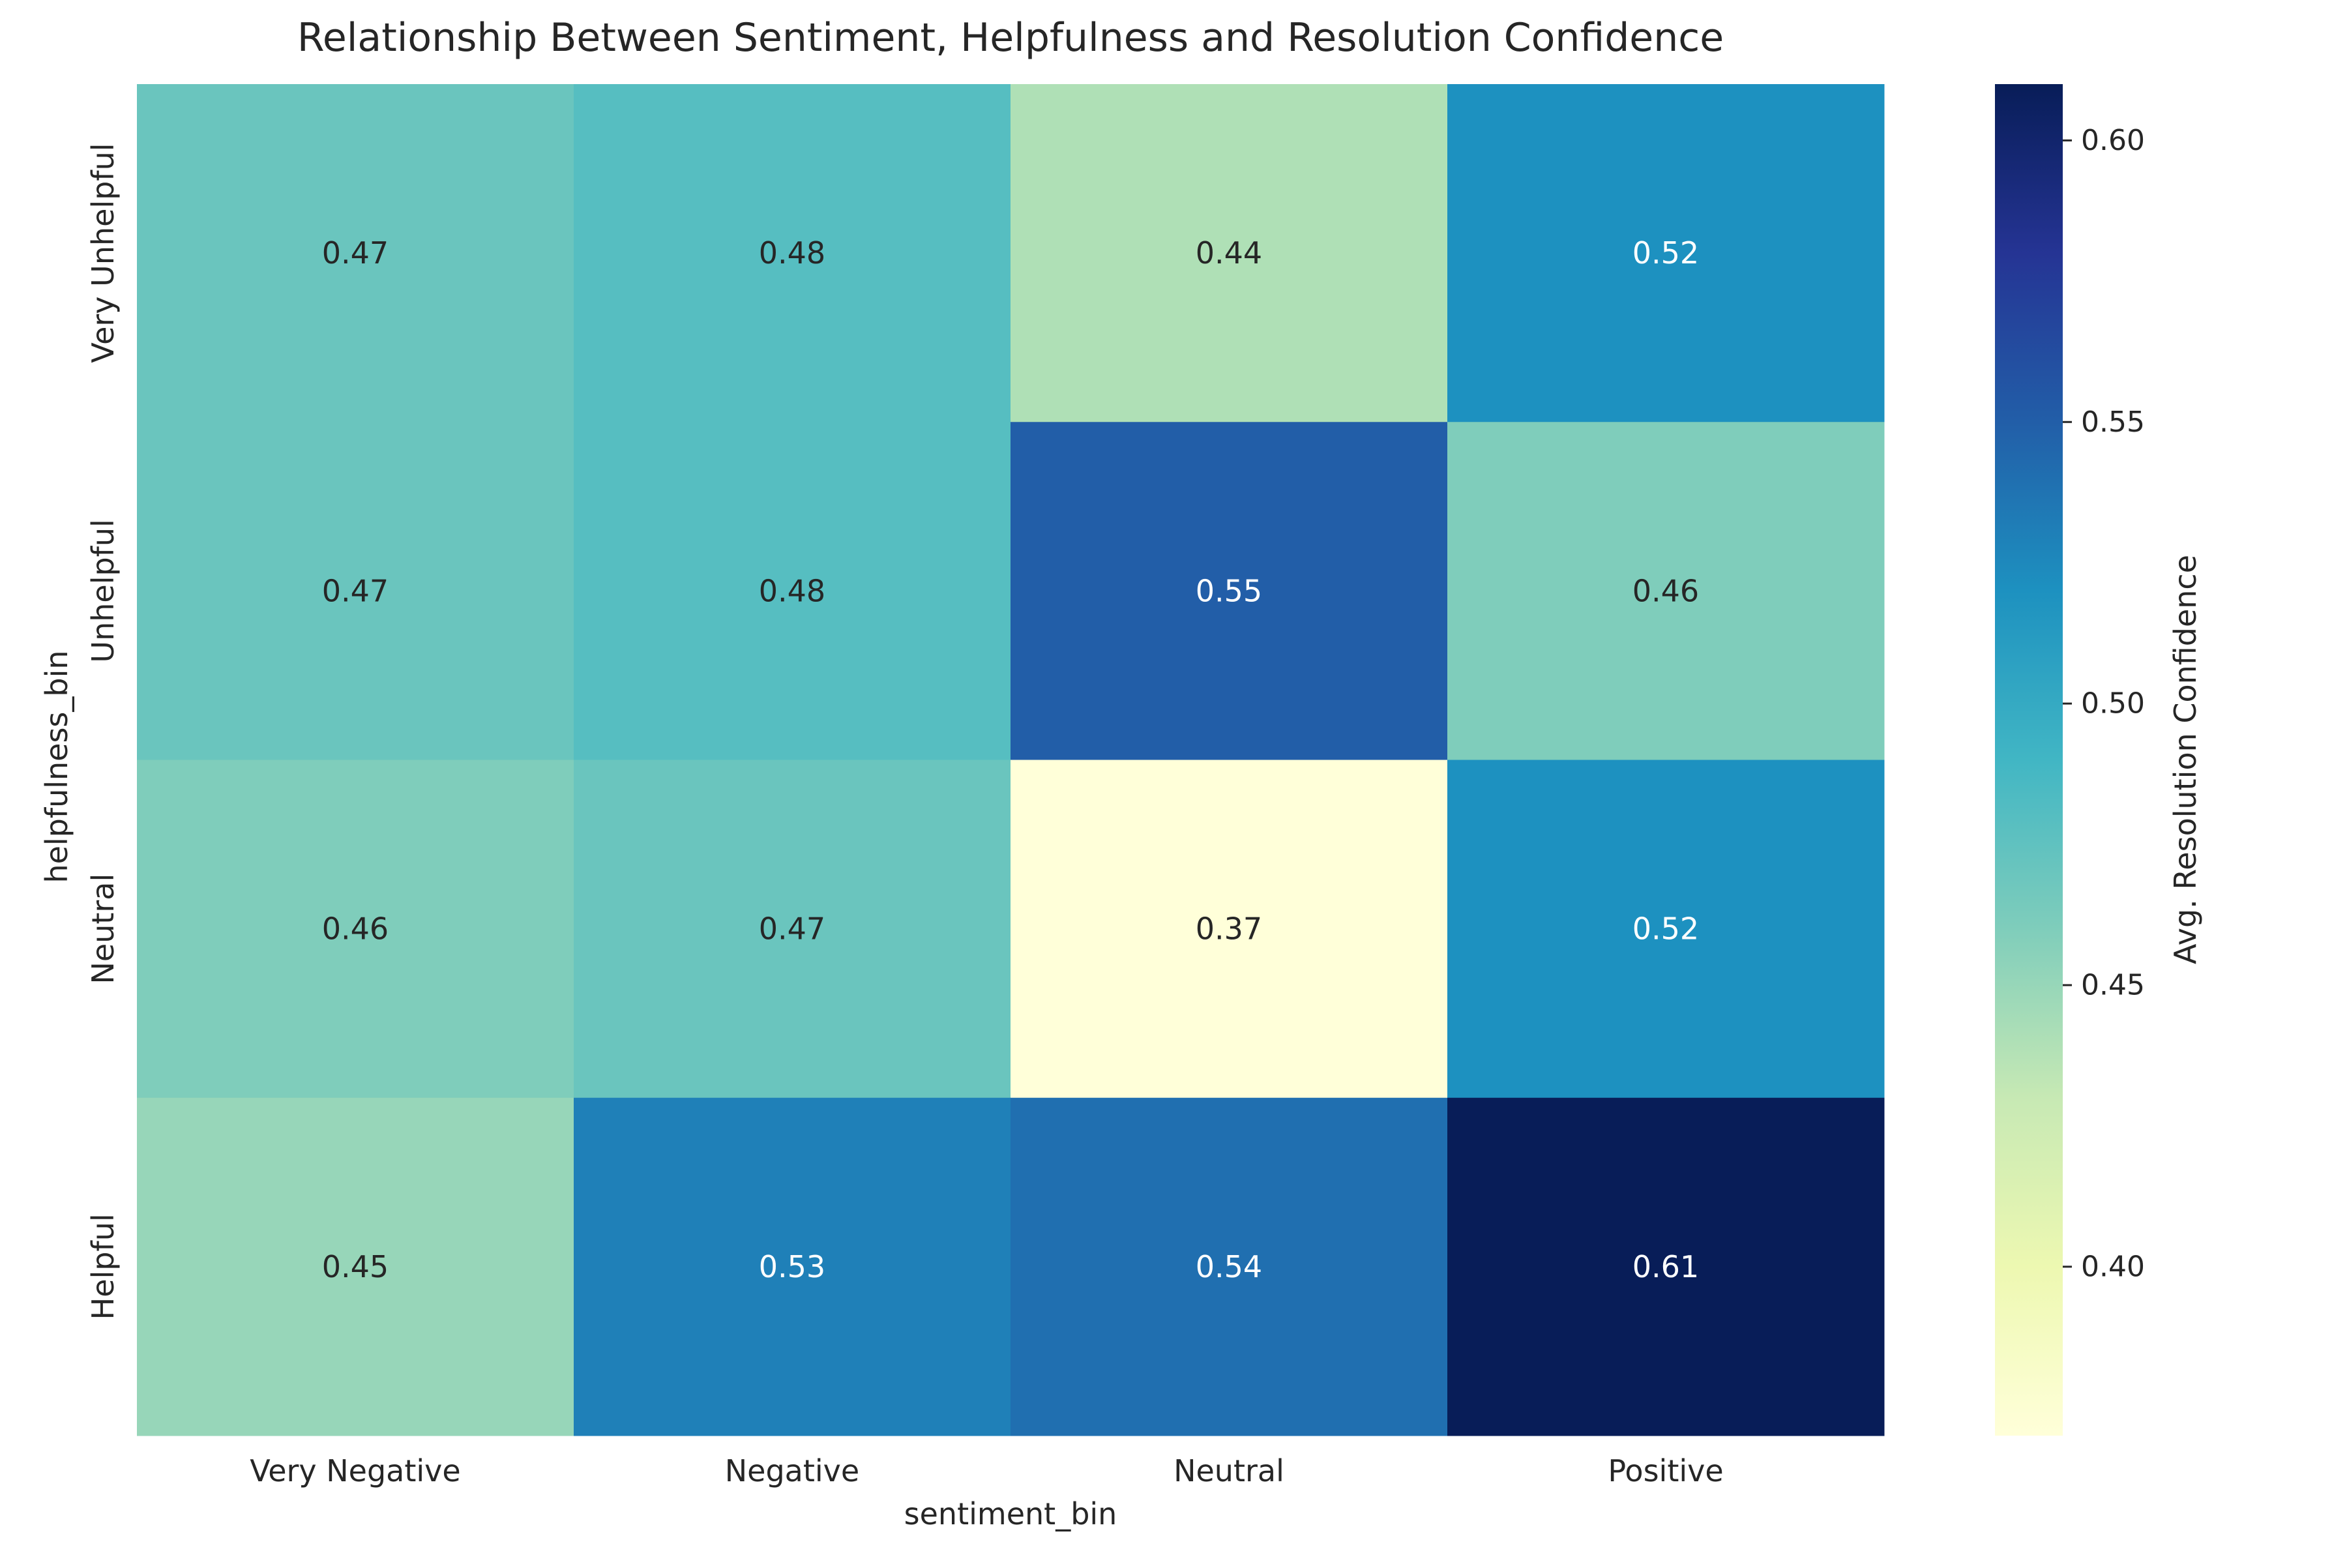 Image resolution: width=2347 pixels, height=1568 pixels. I want to click on x-axis-label: sentiment_bin, so click(1010, 1514).